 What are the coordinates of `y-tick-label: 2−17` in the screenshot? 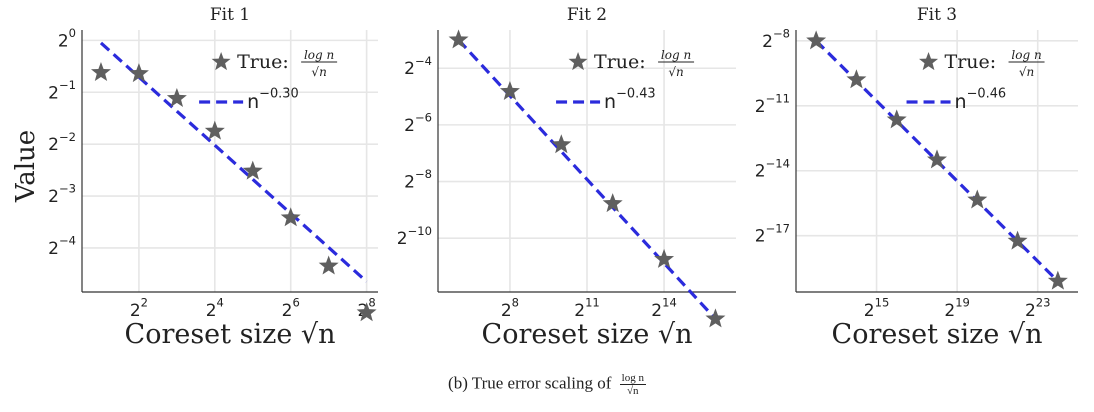 It's located at (772, 233).